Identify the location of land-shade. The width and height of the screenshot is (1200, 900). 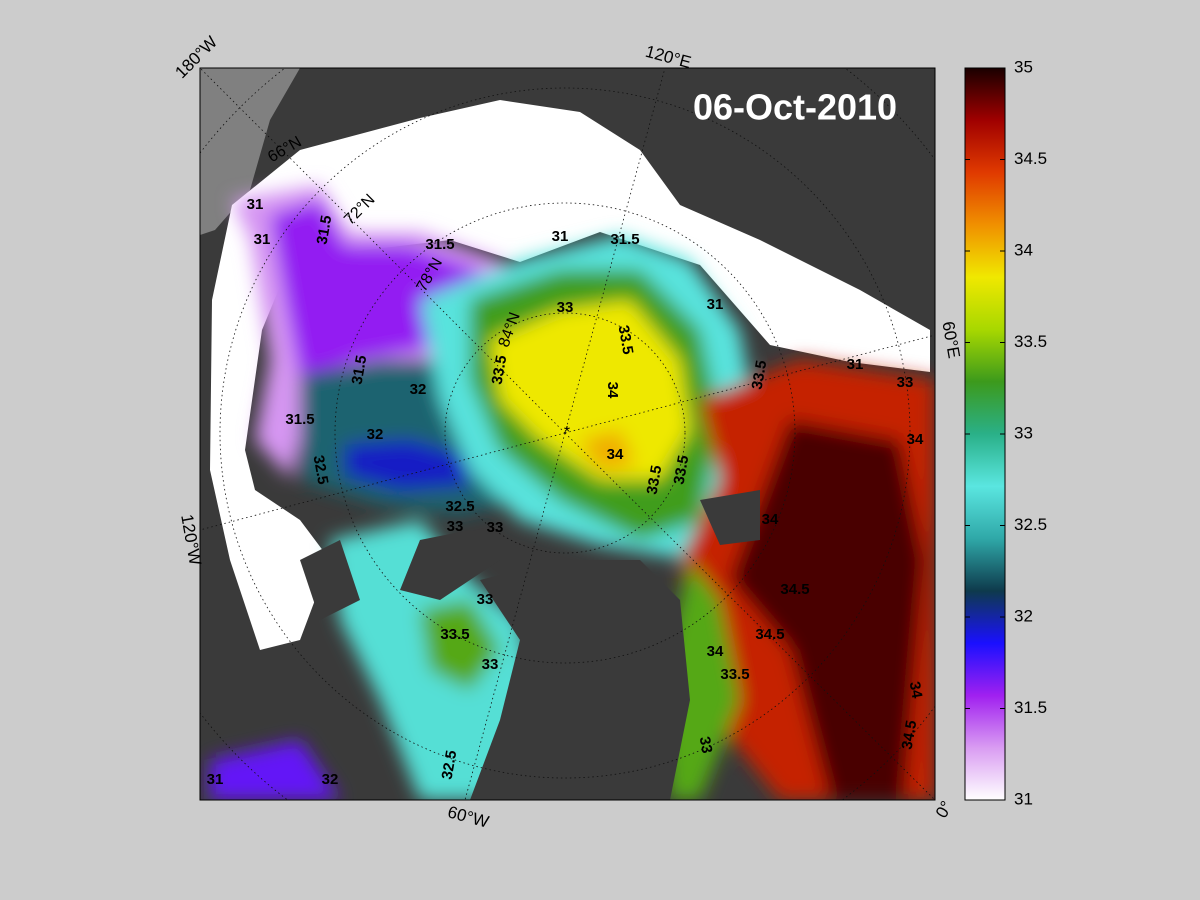
(250, 151).